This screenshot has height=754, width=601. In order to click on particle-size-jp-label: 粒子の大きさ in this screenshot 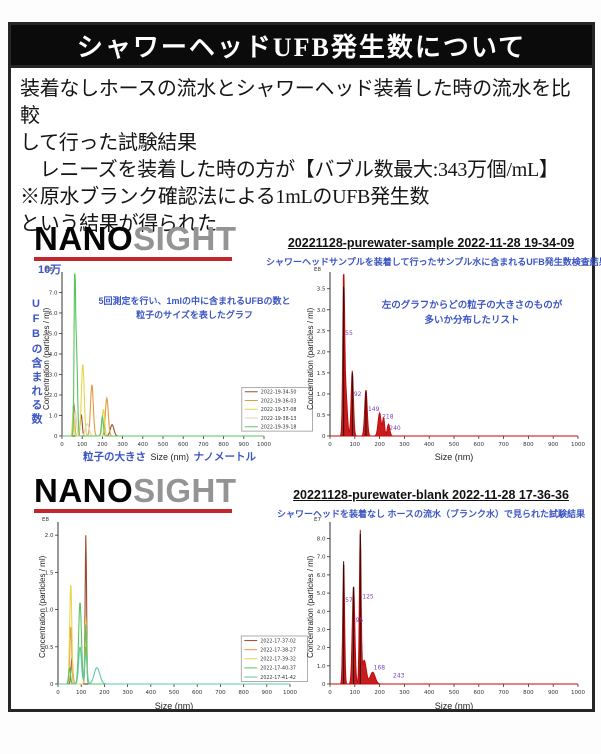, I will do `click(115, 457)`.